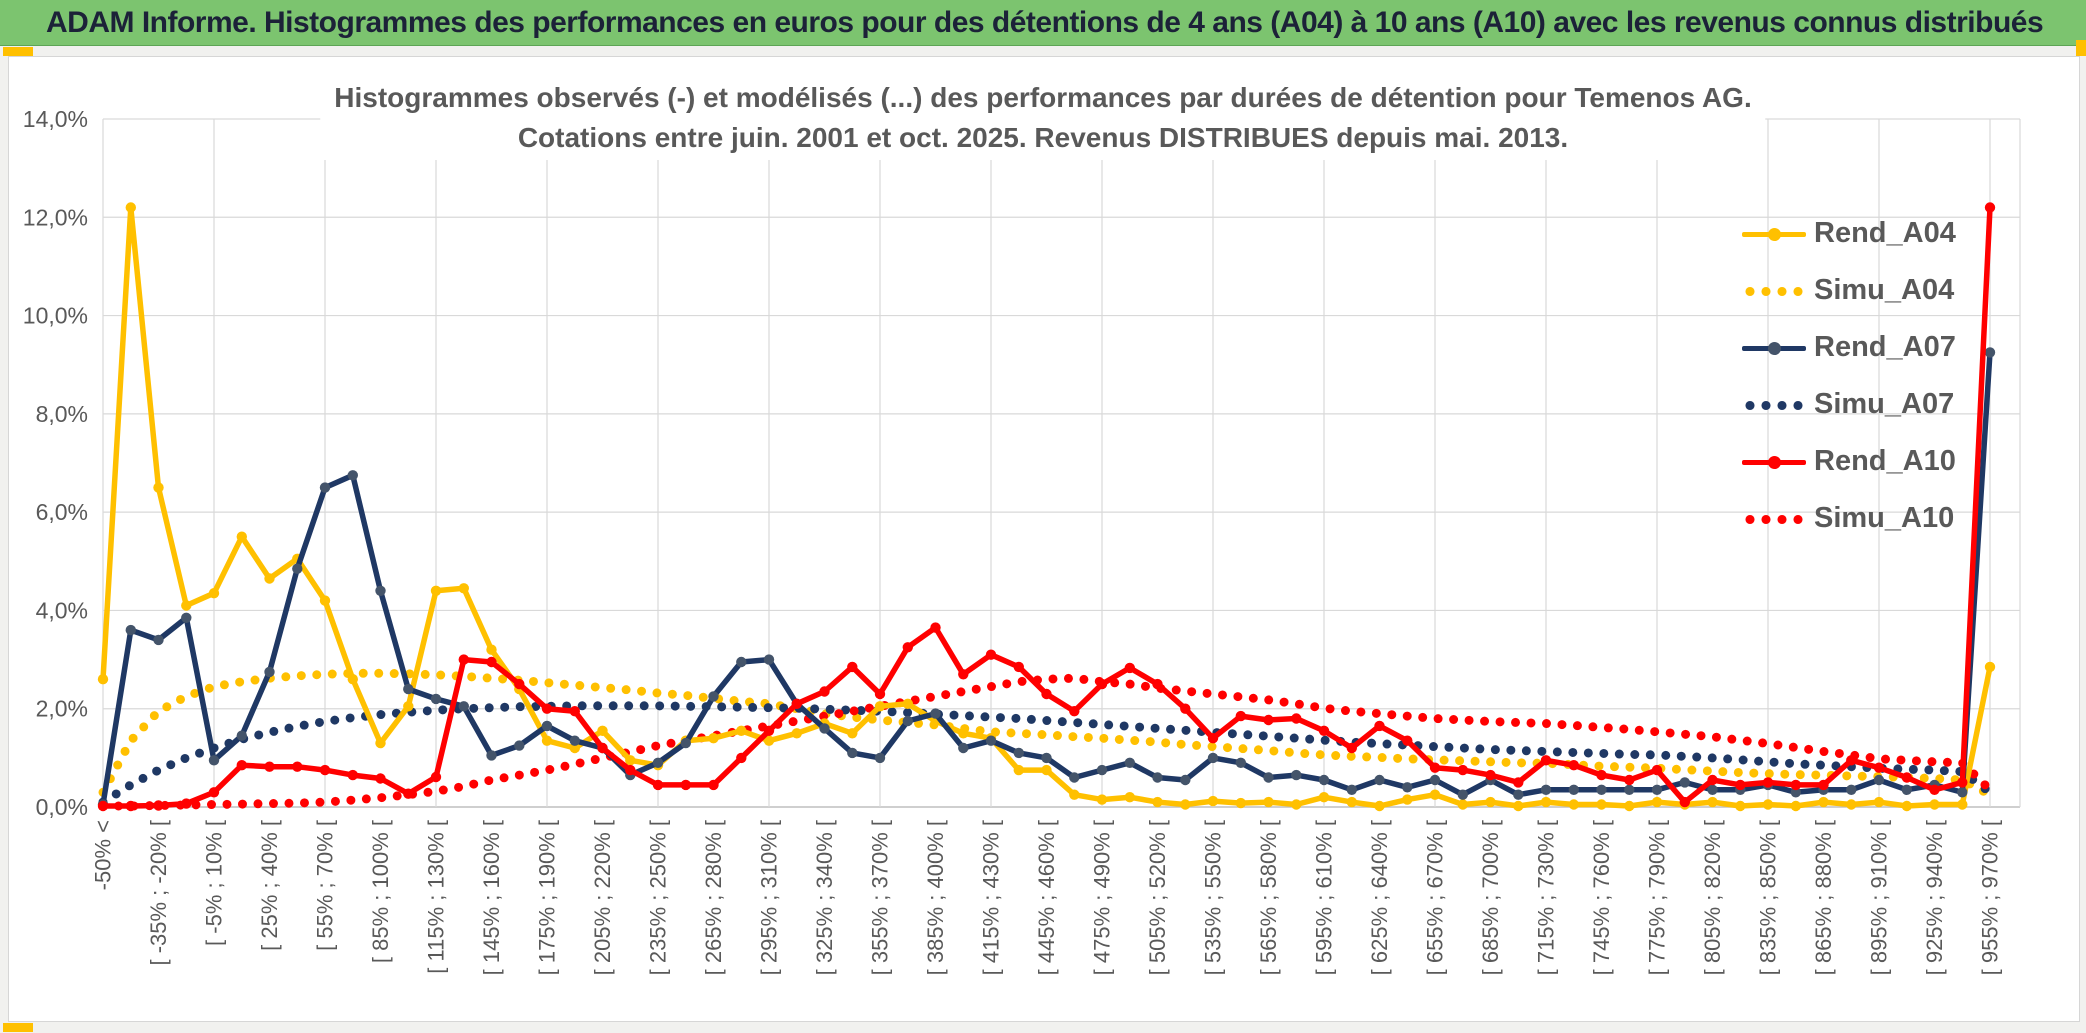 The width and height of the screenshot is (2086, 1033). Describe the element at coordinates (1879, 897) in the screenshot. I see `svg-text: [ 895% ; 910% [` at that location.